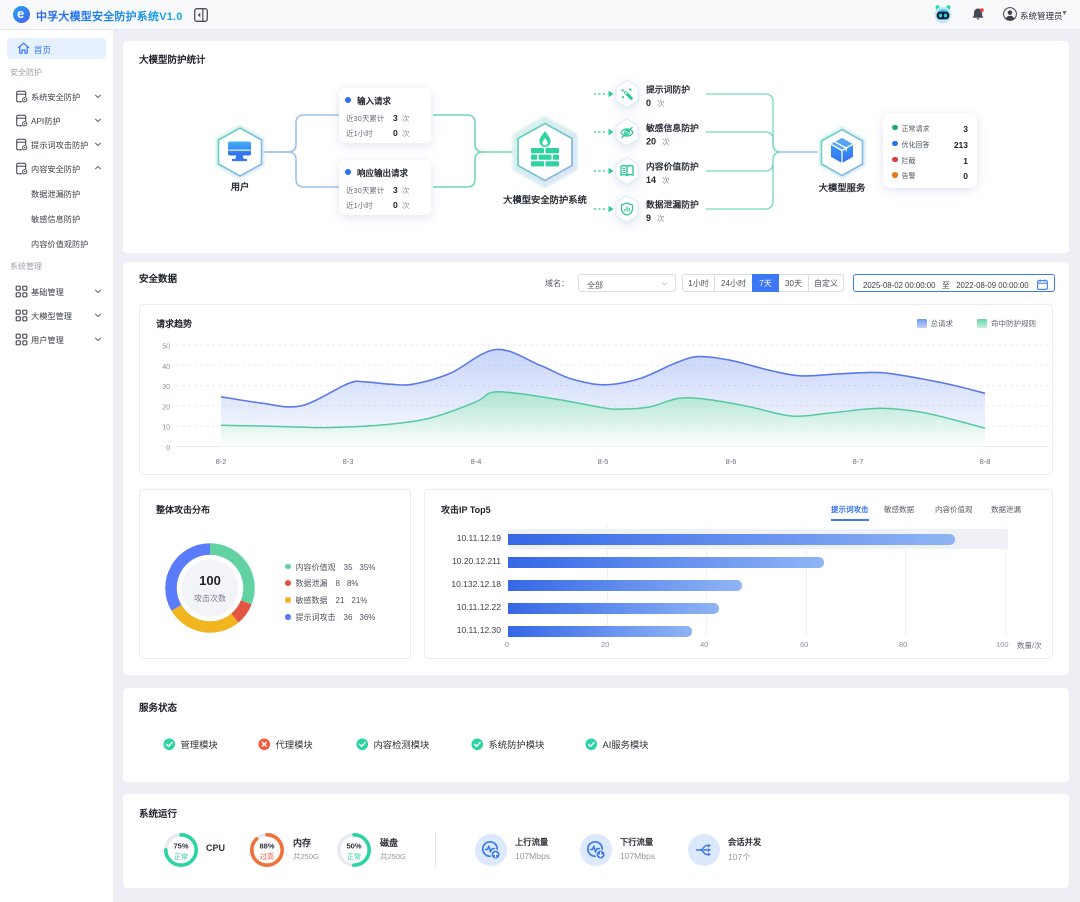 This screenshot has width=1080, height=902. Describe the element at coordinates (658, 180) in the screenshot. I see `svg-text:14次: 14 次` at that location.